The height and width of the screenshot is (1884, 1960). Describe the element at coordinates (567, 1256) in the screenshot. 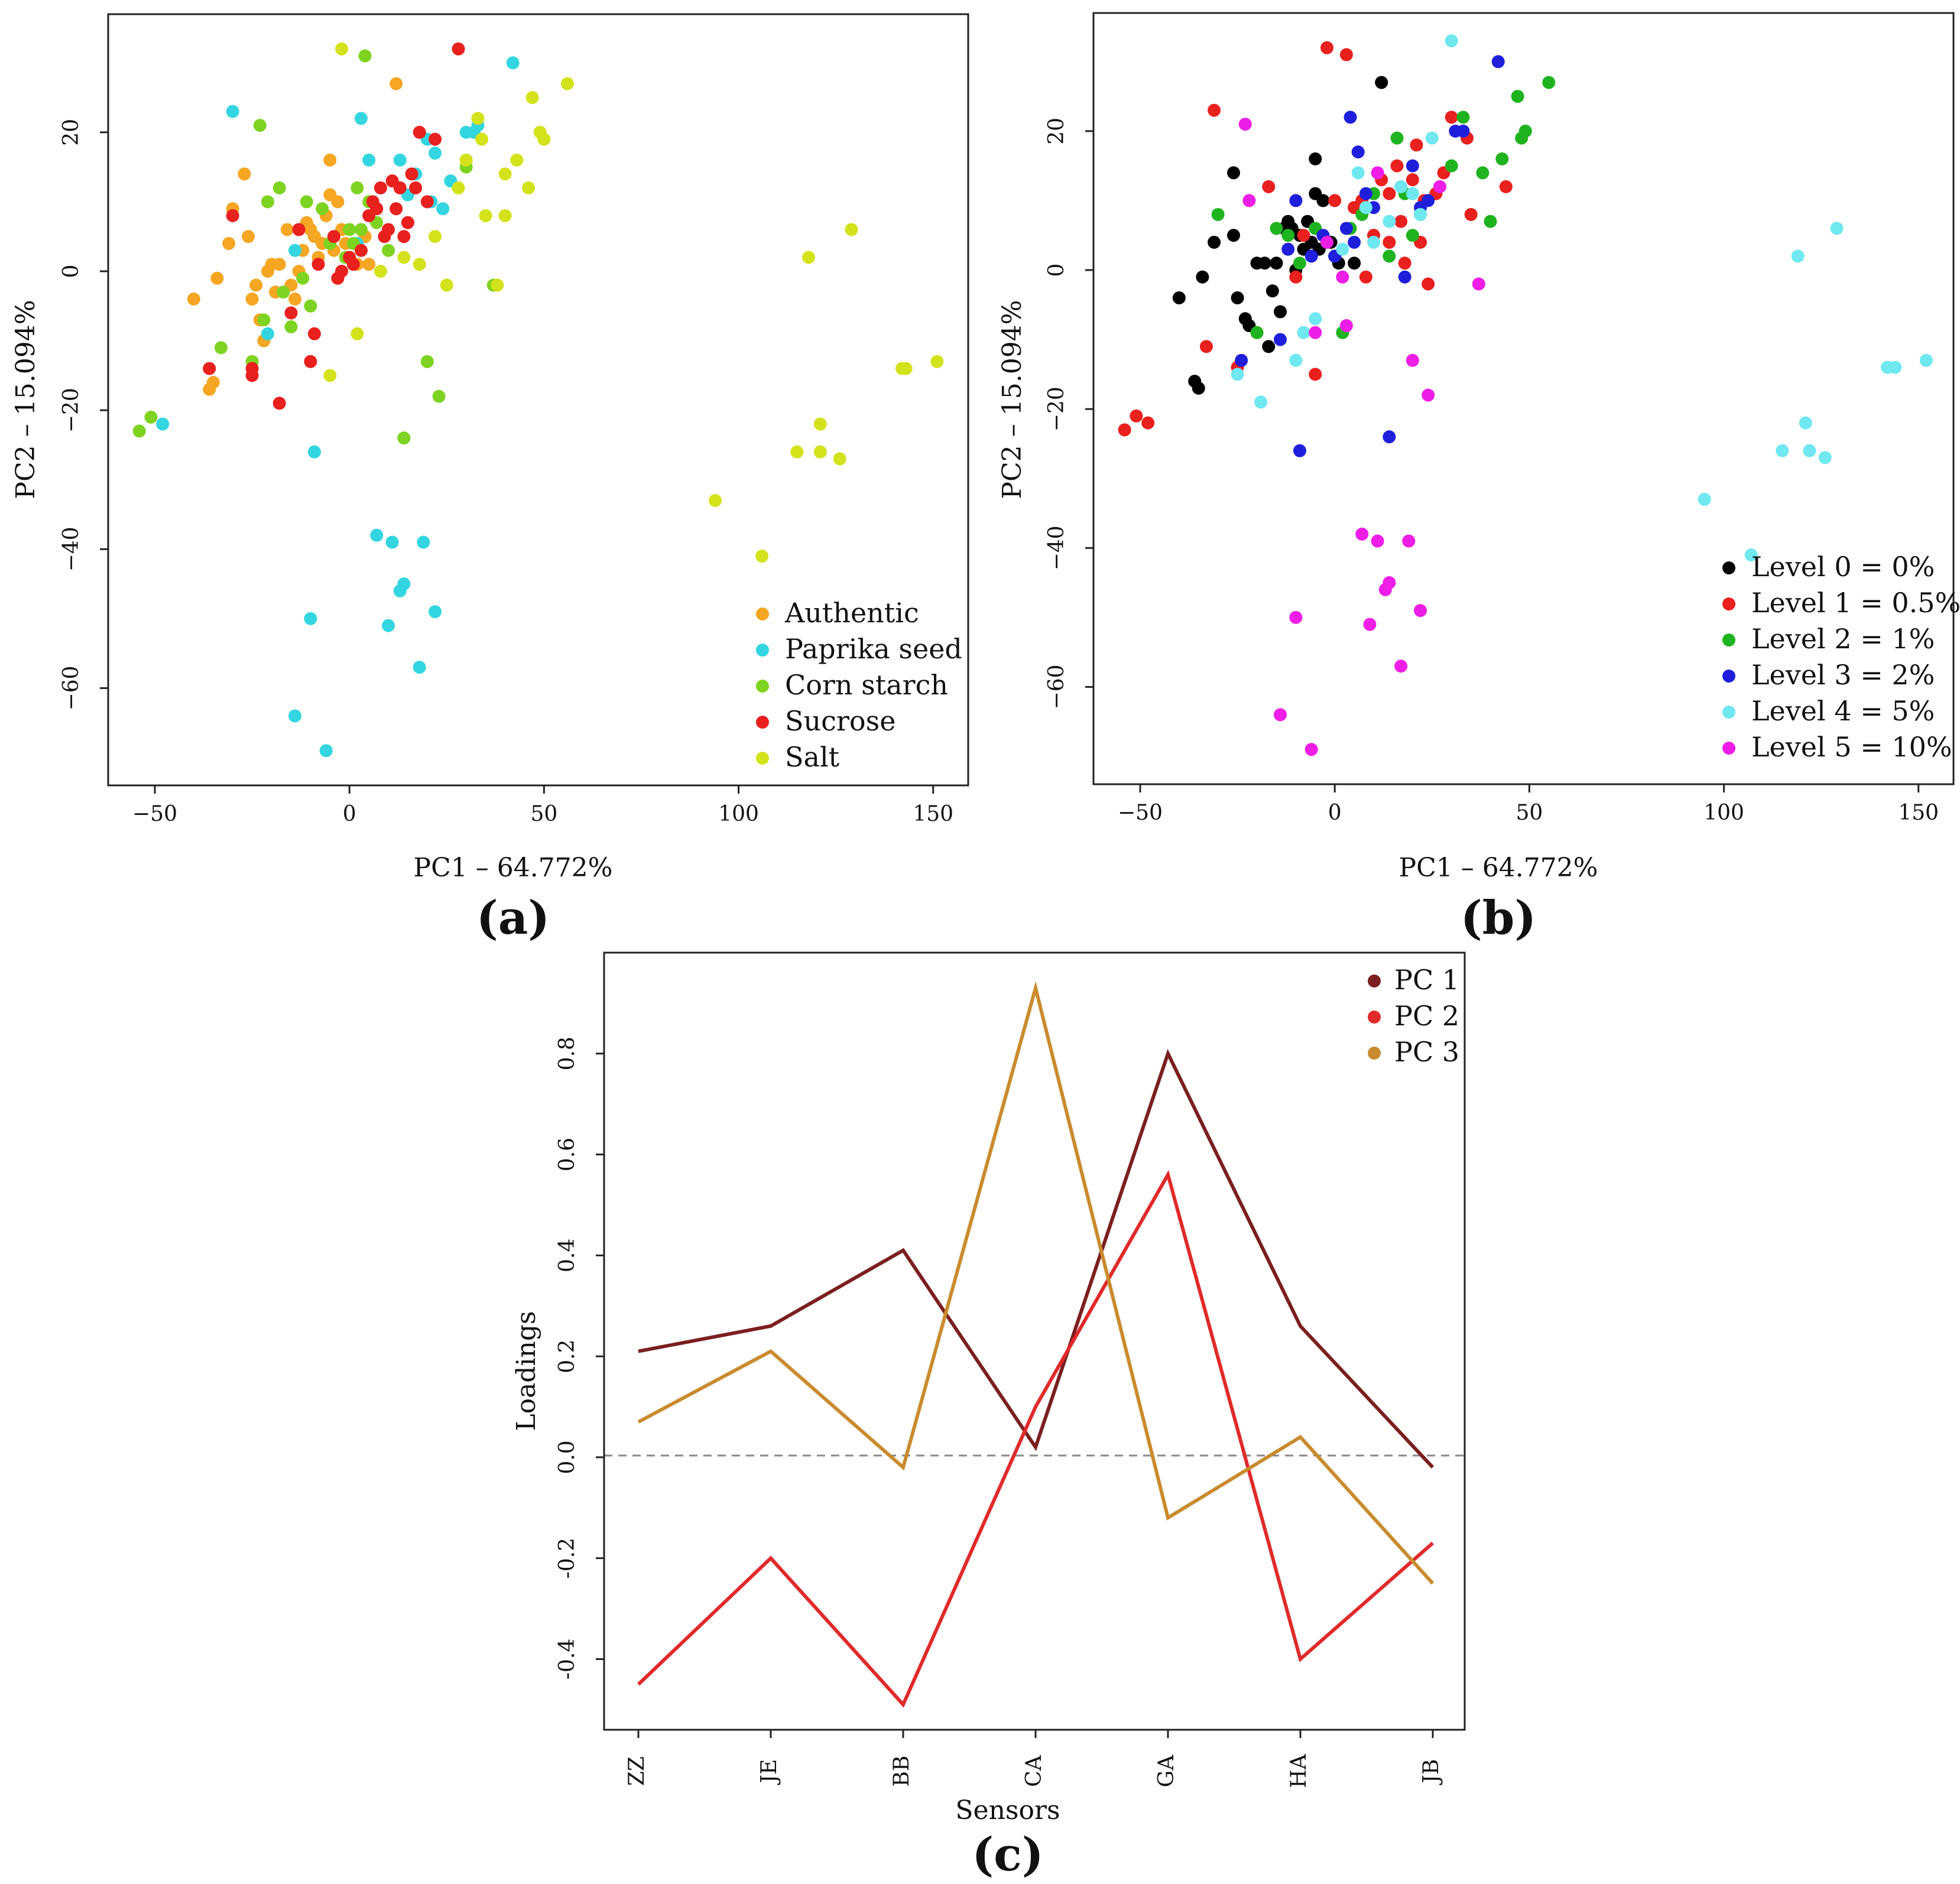

I see `panel-c-y-tick-label: 0.4` at that location.